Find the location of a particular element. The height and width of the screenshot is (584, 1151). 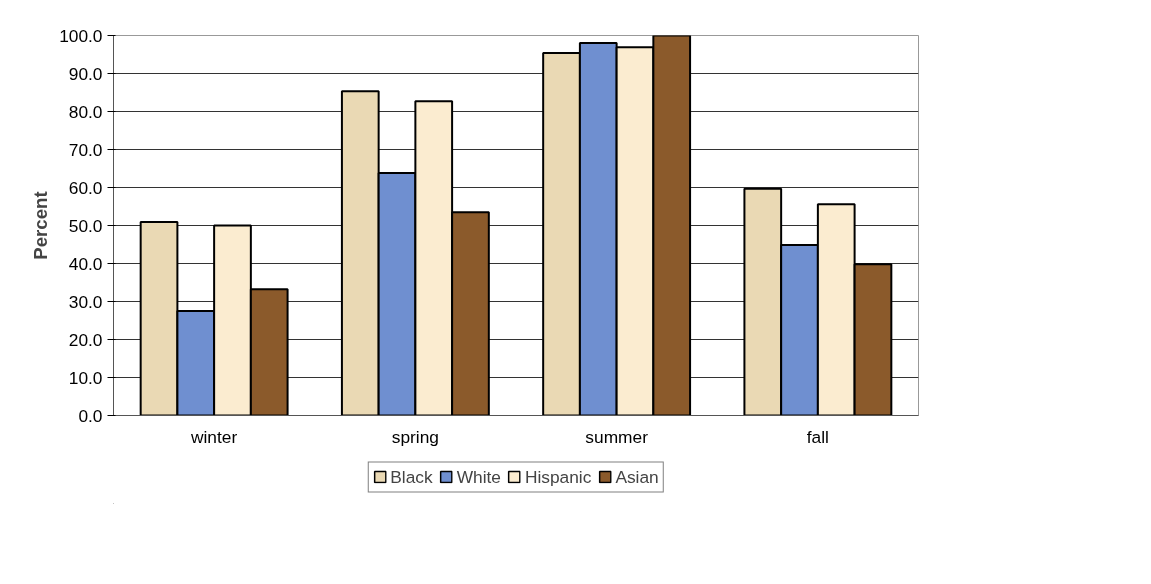

legend-label: Black is located at coordinates (411, 476).